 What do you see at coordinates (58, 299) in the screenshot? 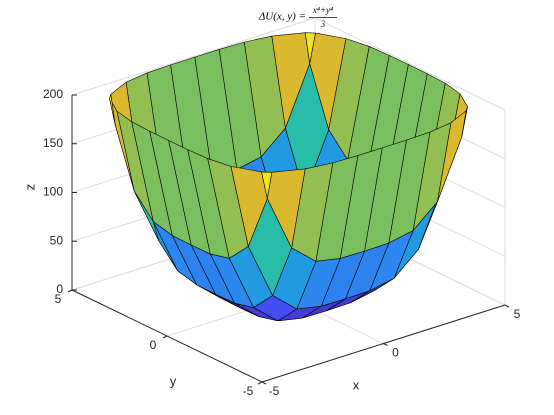
I see `y-tick-label: 5` at bounding box center [58, 299].